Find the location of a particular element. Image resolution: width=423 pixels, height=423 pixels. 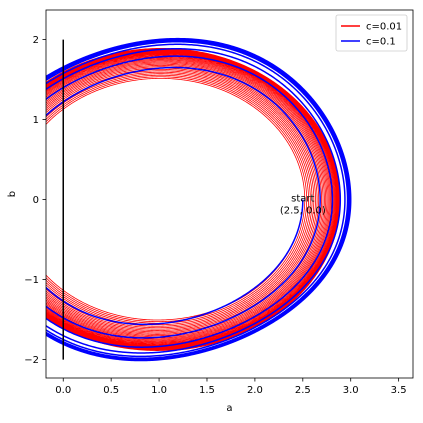

legend-label-c01: c=0.1 is located at coordinates (381, 42).